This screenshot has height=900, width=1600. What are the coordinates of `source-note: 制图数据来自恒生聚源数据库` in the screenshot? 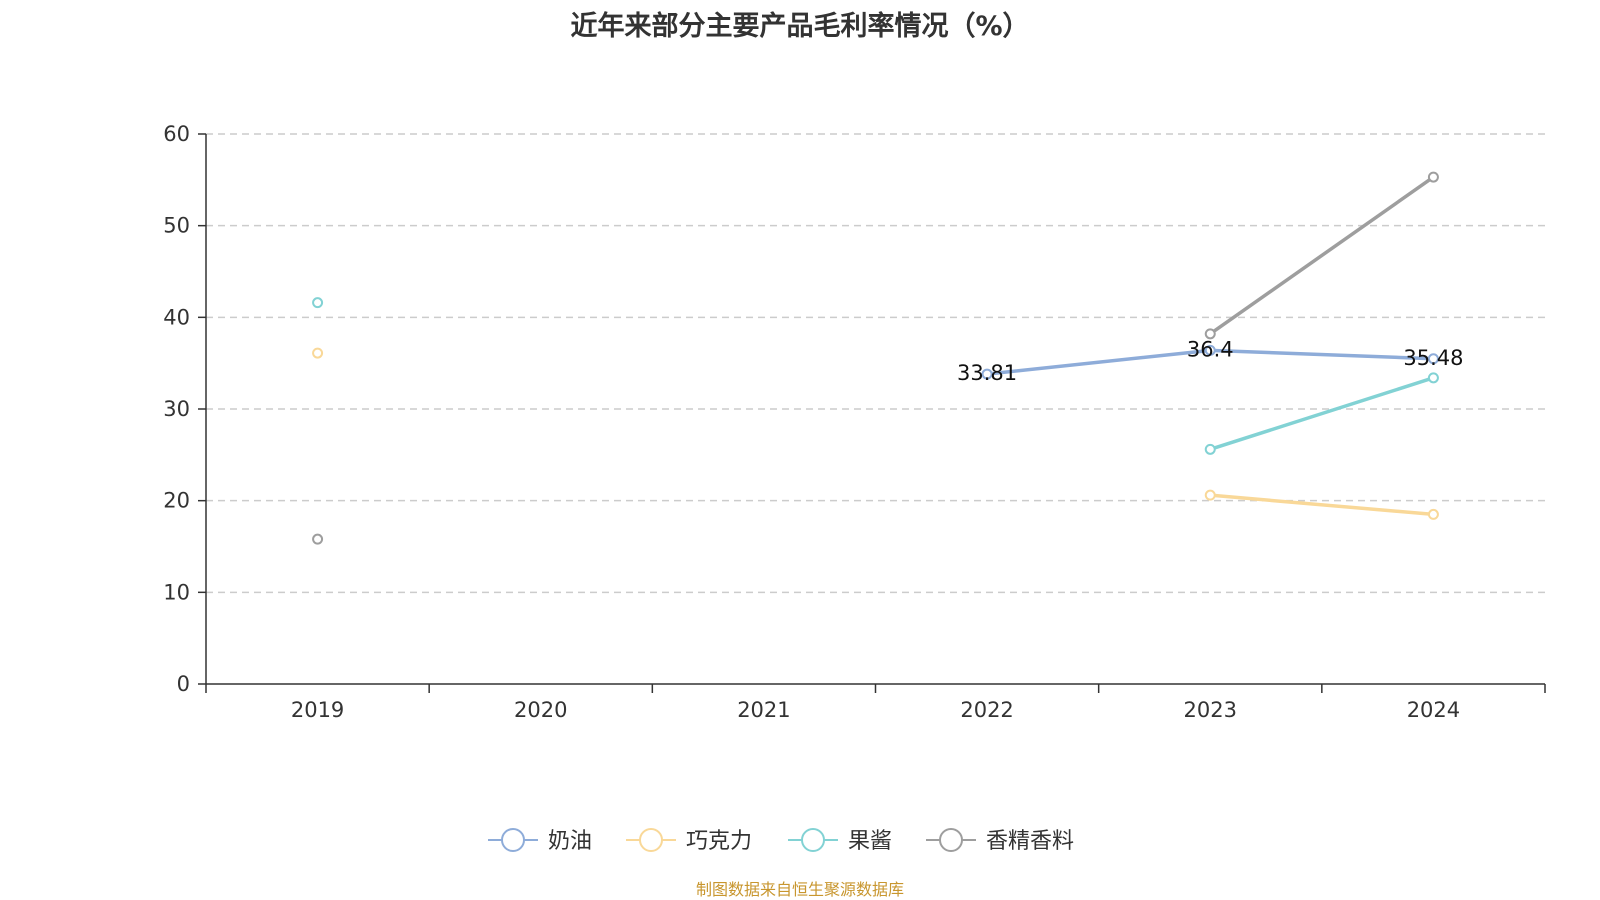 It's located at (799, 889).